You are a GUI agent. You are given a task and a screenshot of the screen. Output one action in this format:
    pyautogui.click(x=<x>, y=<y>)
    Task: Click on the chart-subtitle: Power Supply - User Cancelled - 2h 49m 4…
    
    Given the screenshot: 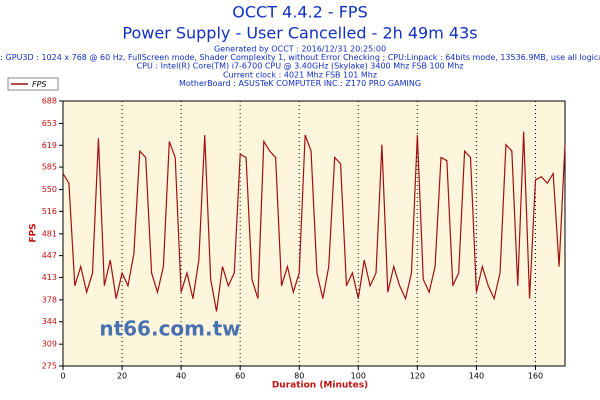 What is the action you would take?
    pyautogui.click(x=299, y=33)
    